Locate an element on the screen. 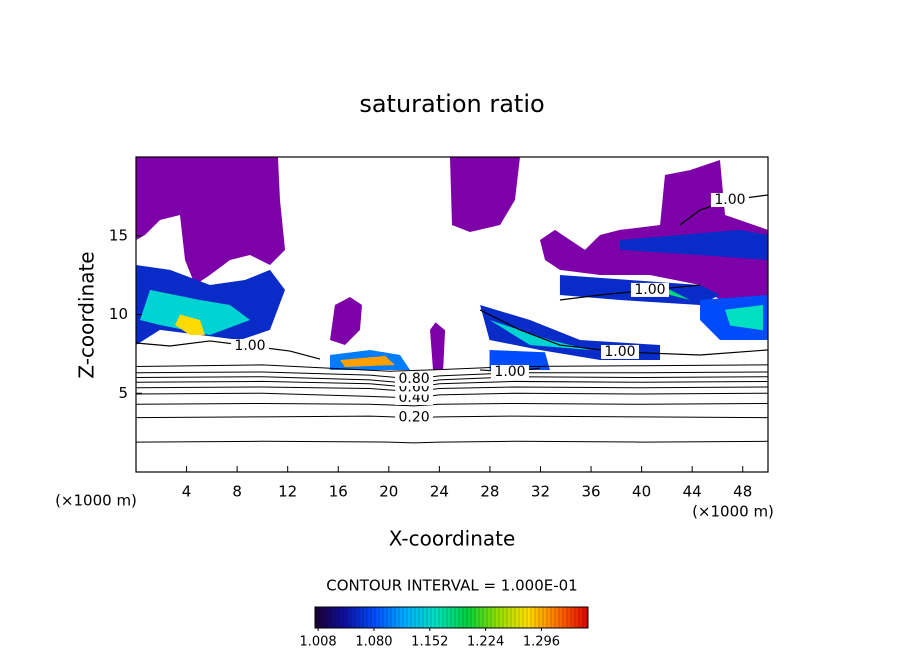 The height and width of the screenshot is (654, 904). x-unit-left: (×1000 m) is located at coordinates (96, 501).